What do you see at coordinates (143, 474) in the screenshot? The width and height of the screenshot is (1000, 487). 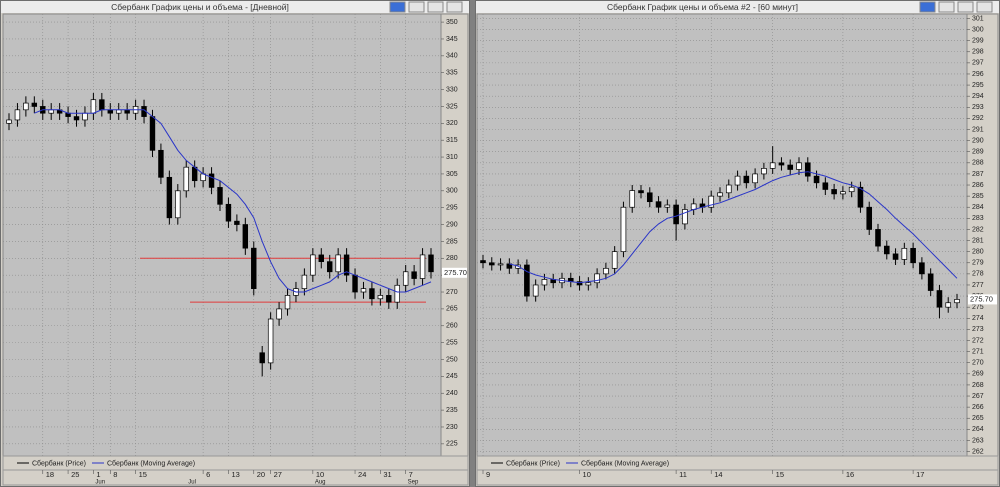 I see `x-tick-label: 15` at bounding box center [143, 474].